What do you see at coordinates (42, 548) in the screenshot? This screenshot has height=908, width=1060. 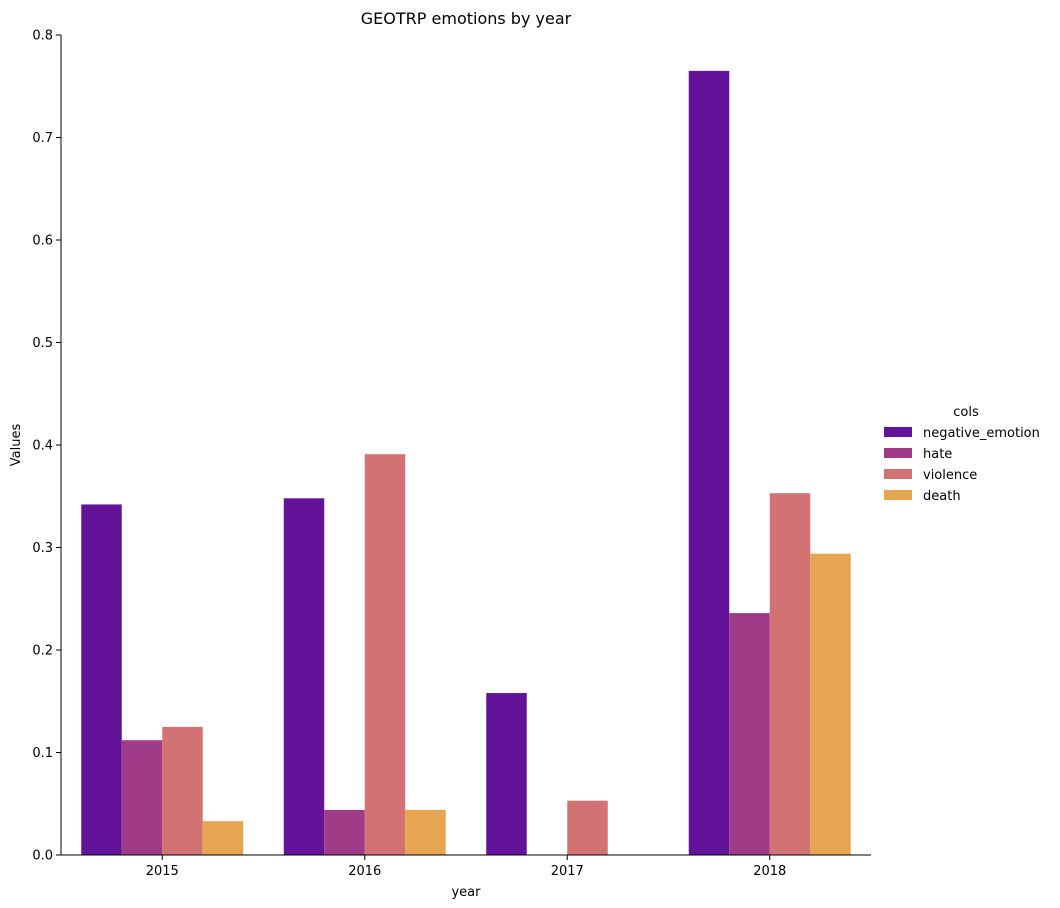 I see `y-tick-label: 0.3` at bounding box center [42, 548].